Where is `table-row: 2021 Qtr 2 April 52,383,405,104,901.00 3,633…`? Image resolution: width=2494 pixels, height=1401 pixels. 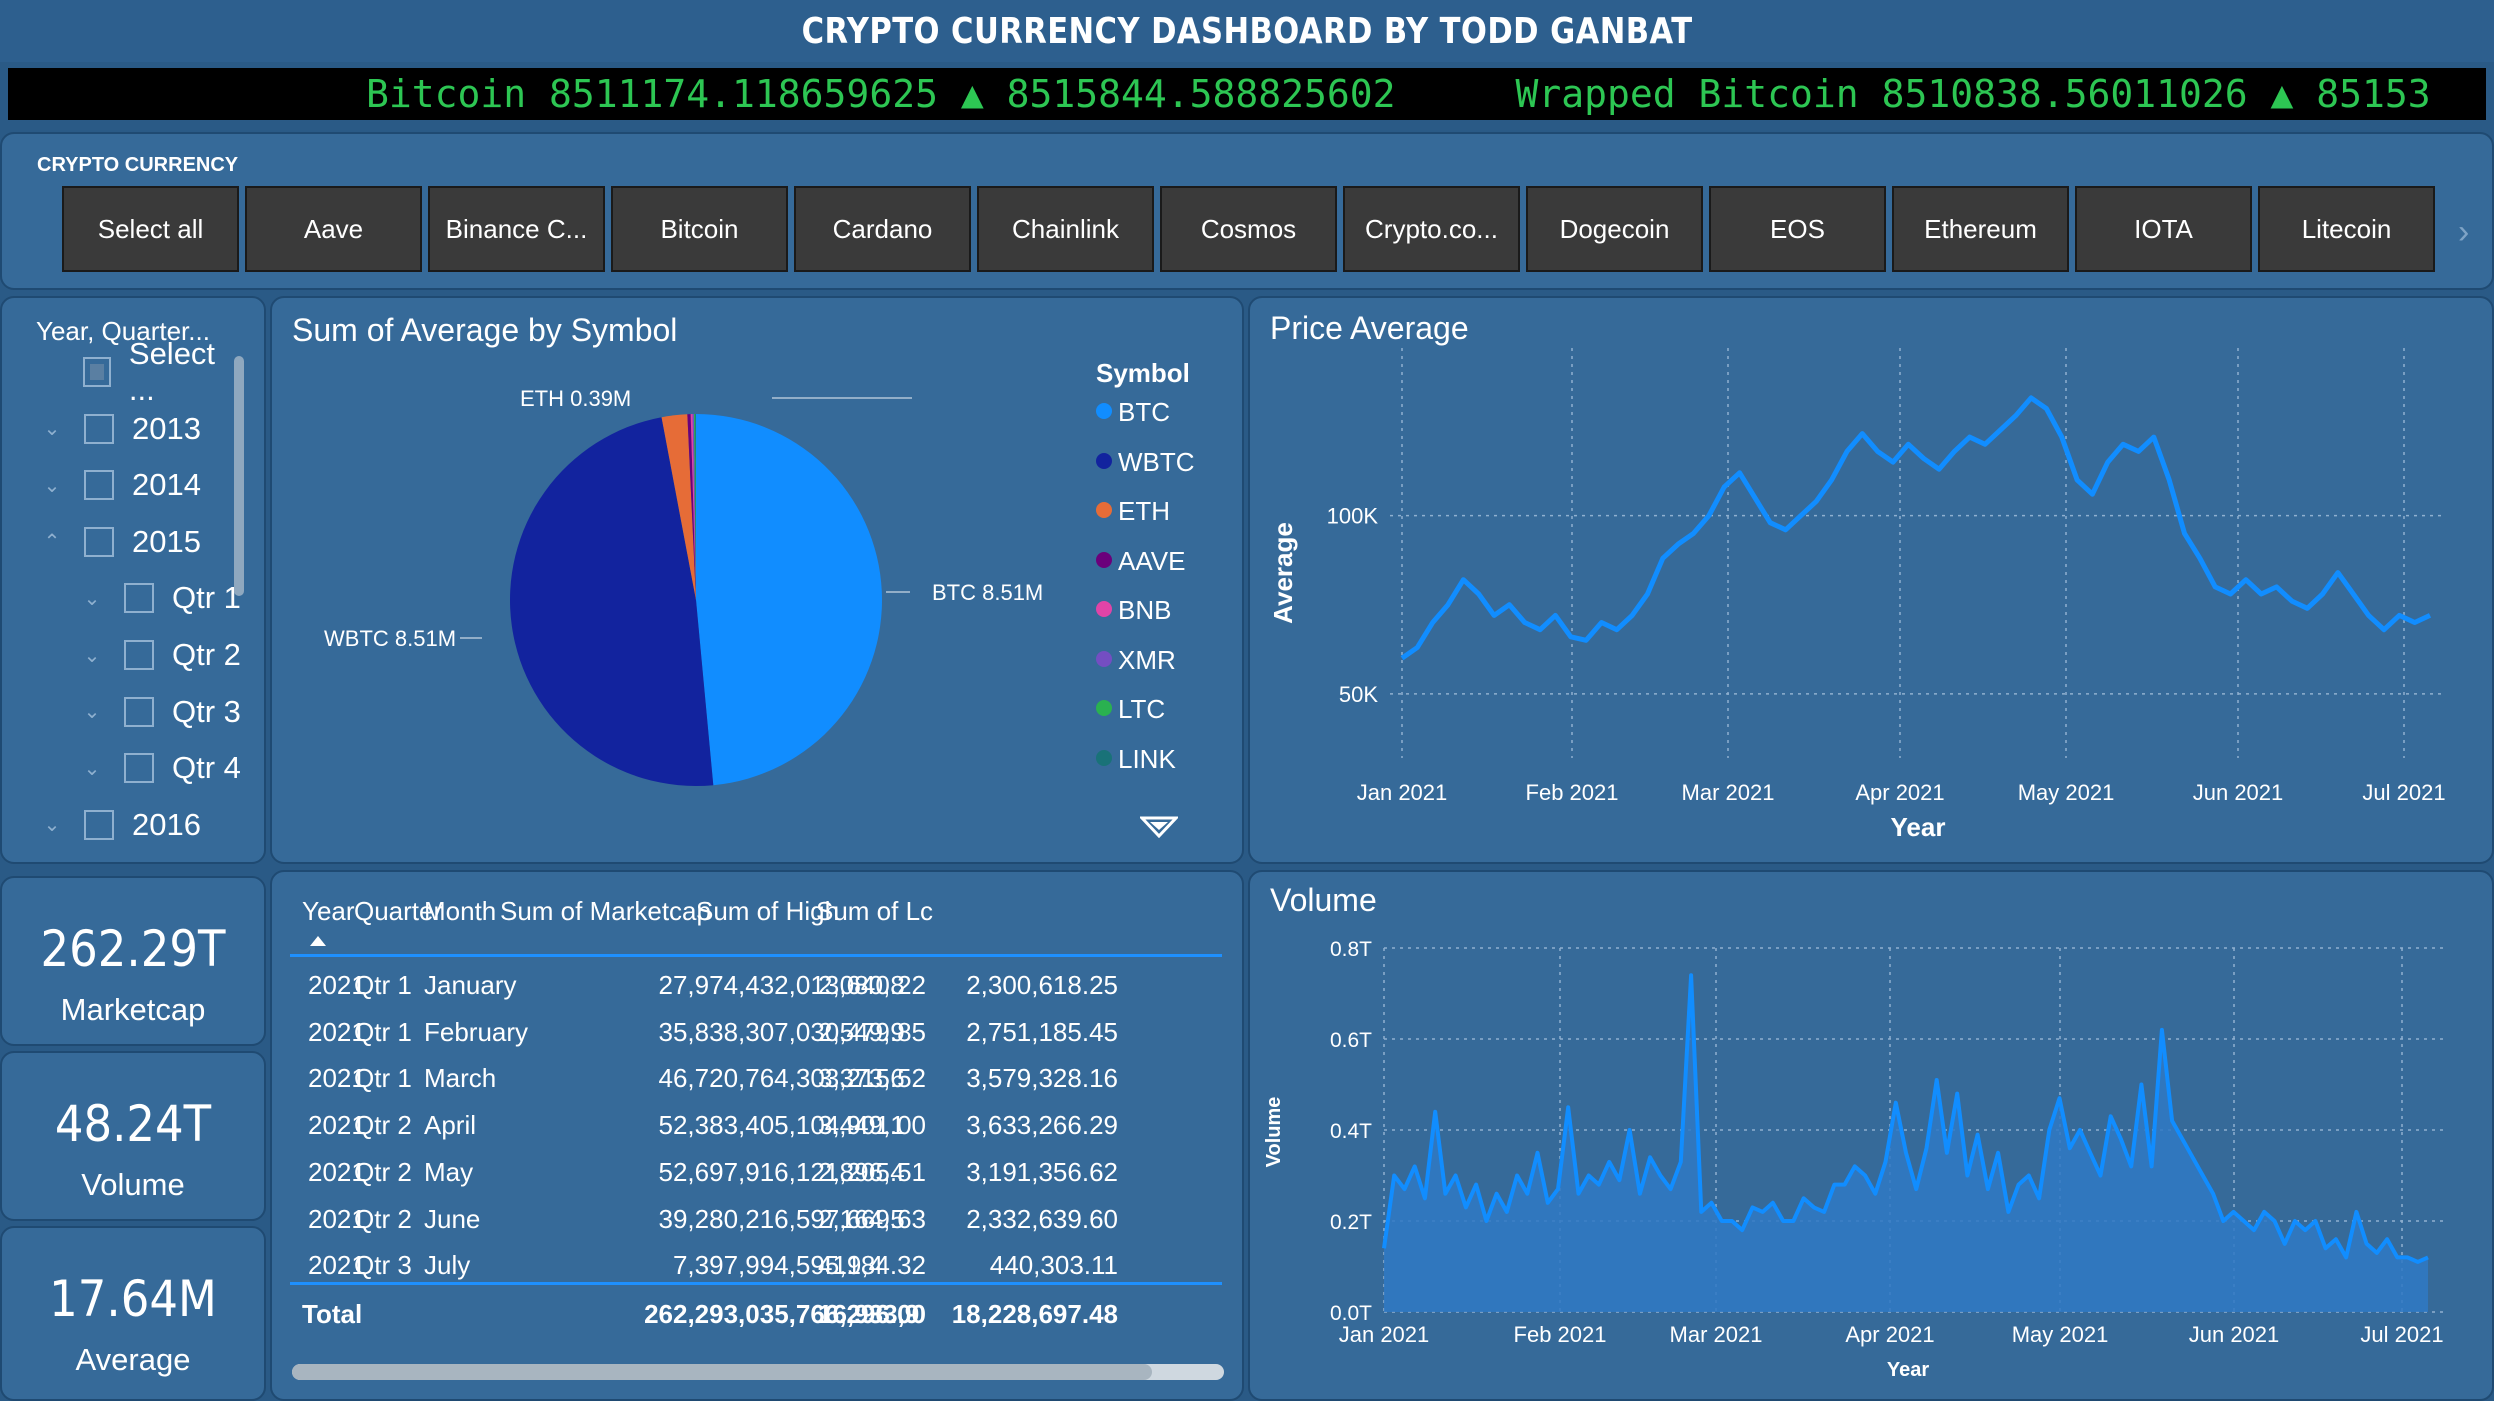
table-row: 2021 Qtr 2 April 52,383,405,104,901.00 3,633… is located at coordinates (757, 1125).